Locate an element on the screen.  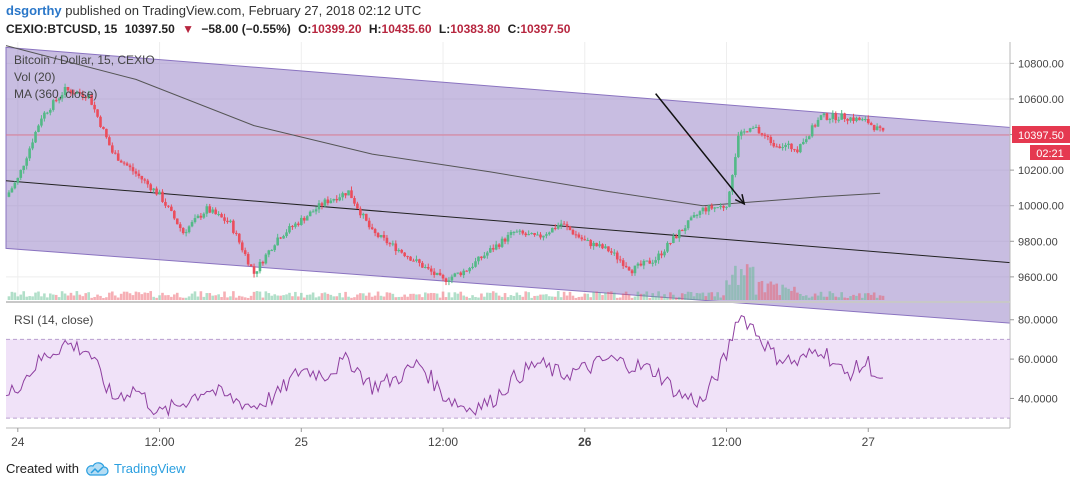
tradingview-link: TradingView is located at coordinates (135, 468).